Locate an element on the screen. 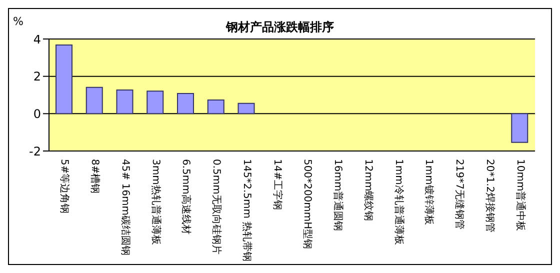 This screenshot has height=273, width=560. x-tick-label: 1mm冷轧普通薄板 is located at coordinates (398, 202).